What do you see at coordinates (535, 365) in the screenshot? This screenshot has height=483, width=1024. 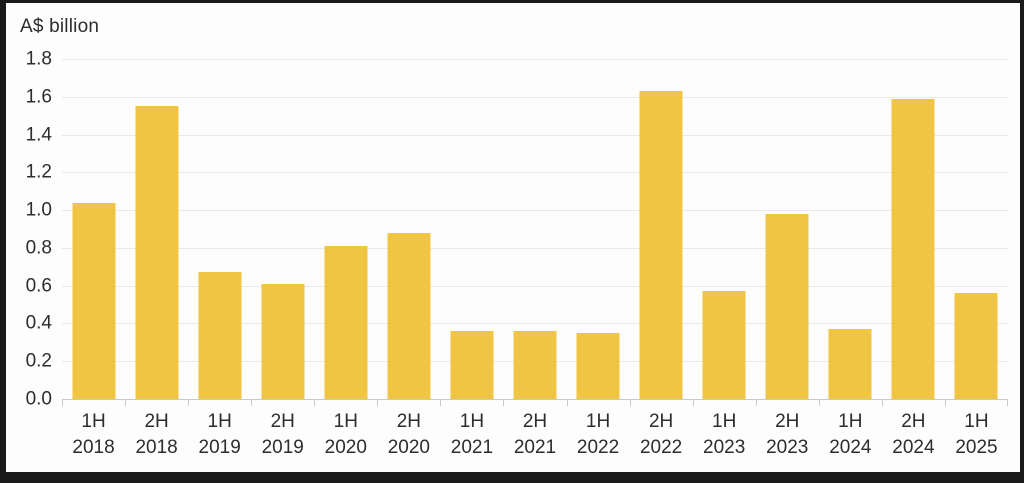 I see `bar-2h-2021` at bounding box center [535, 365].